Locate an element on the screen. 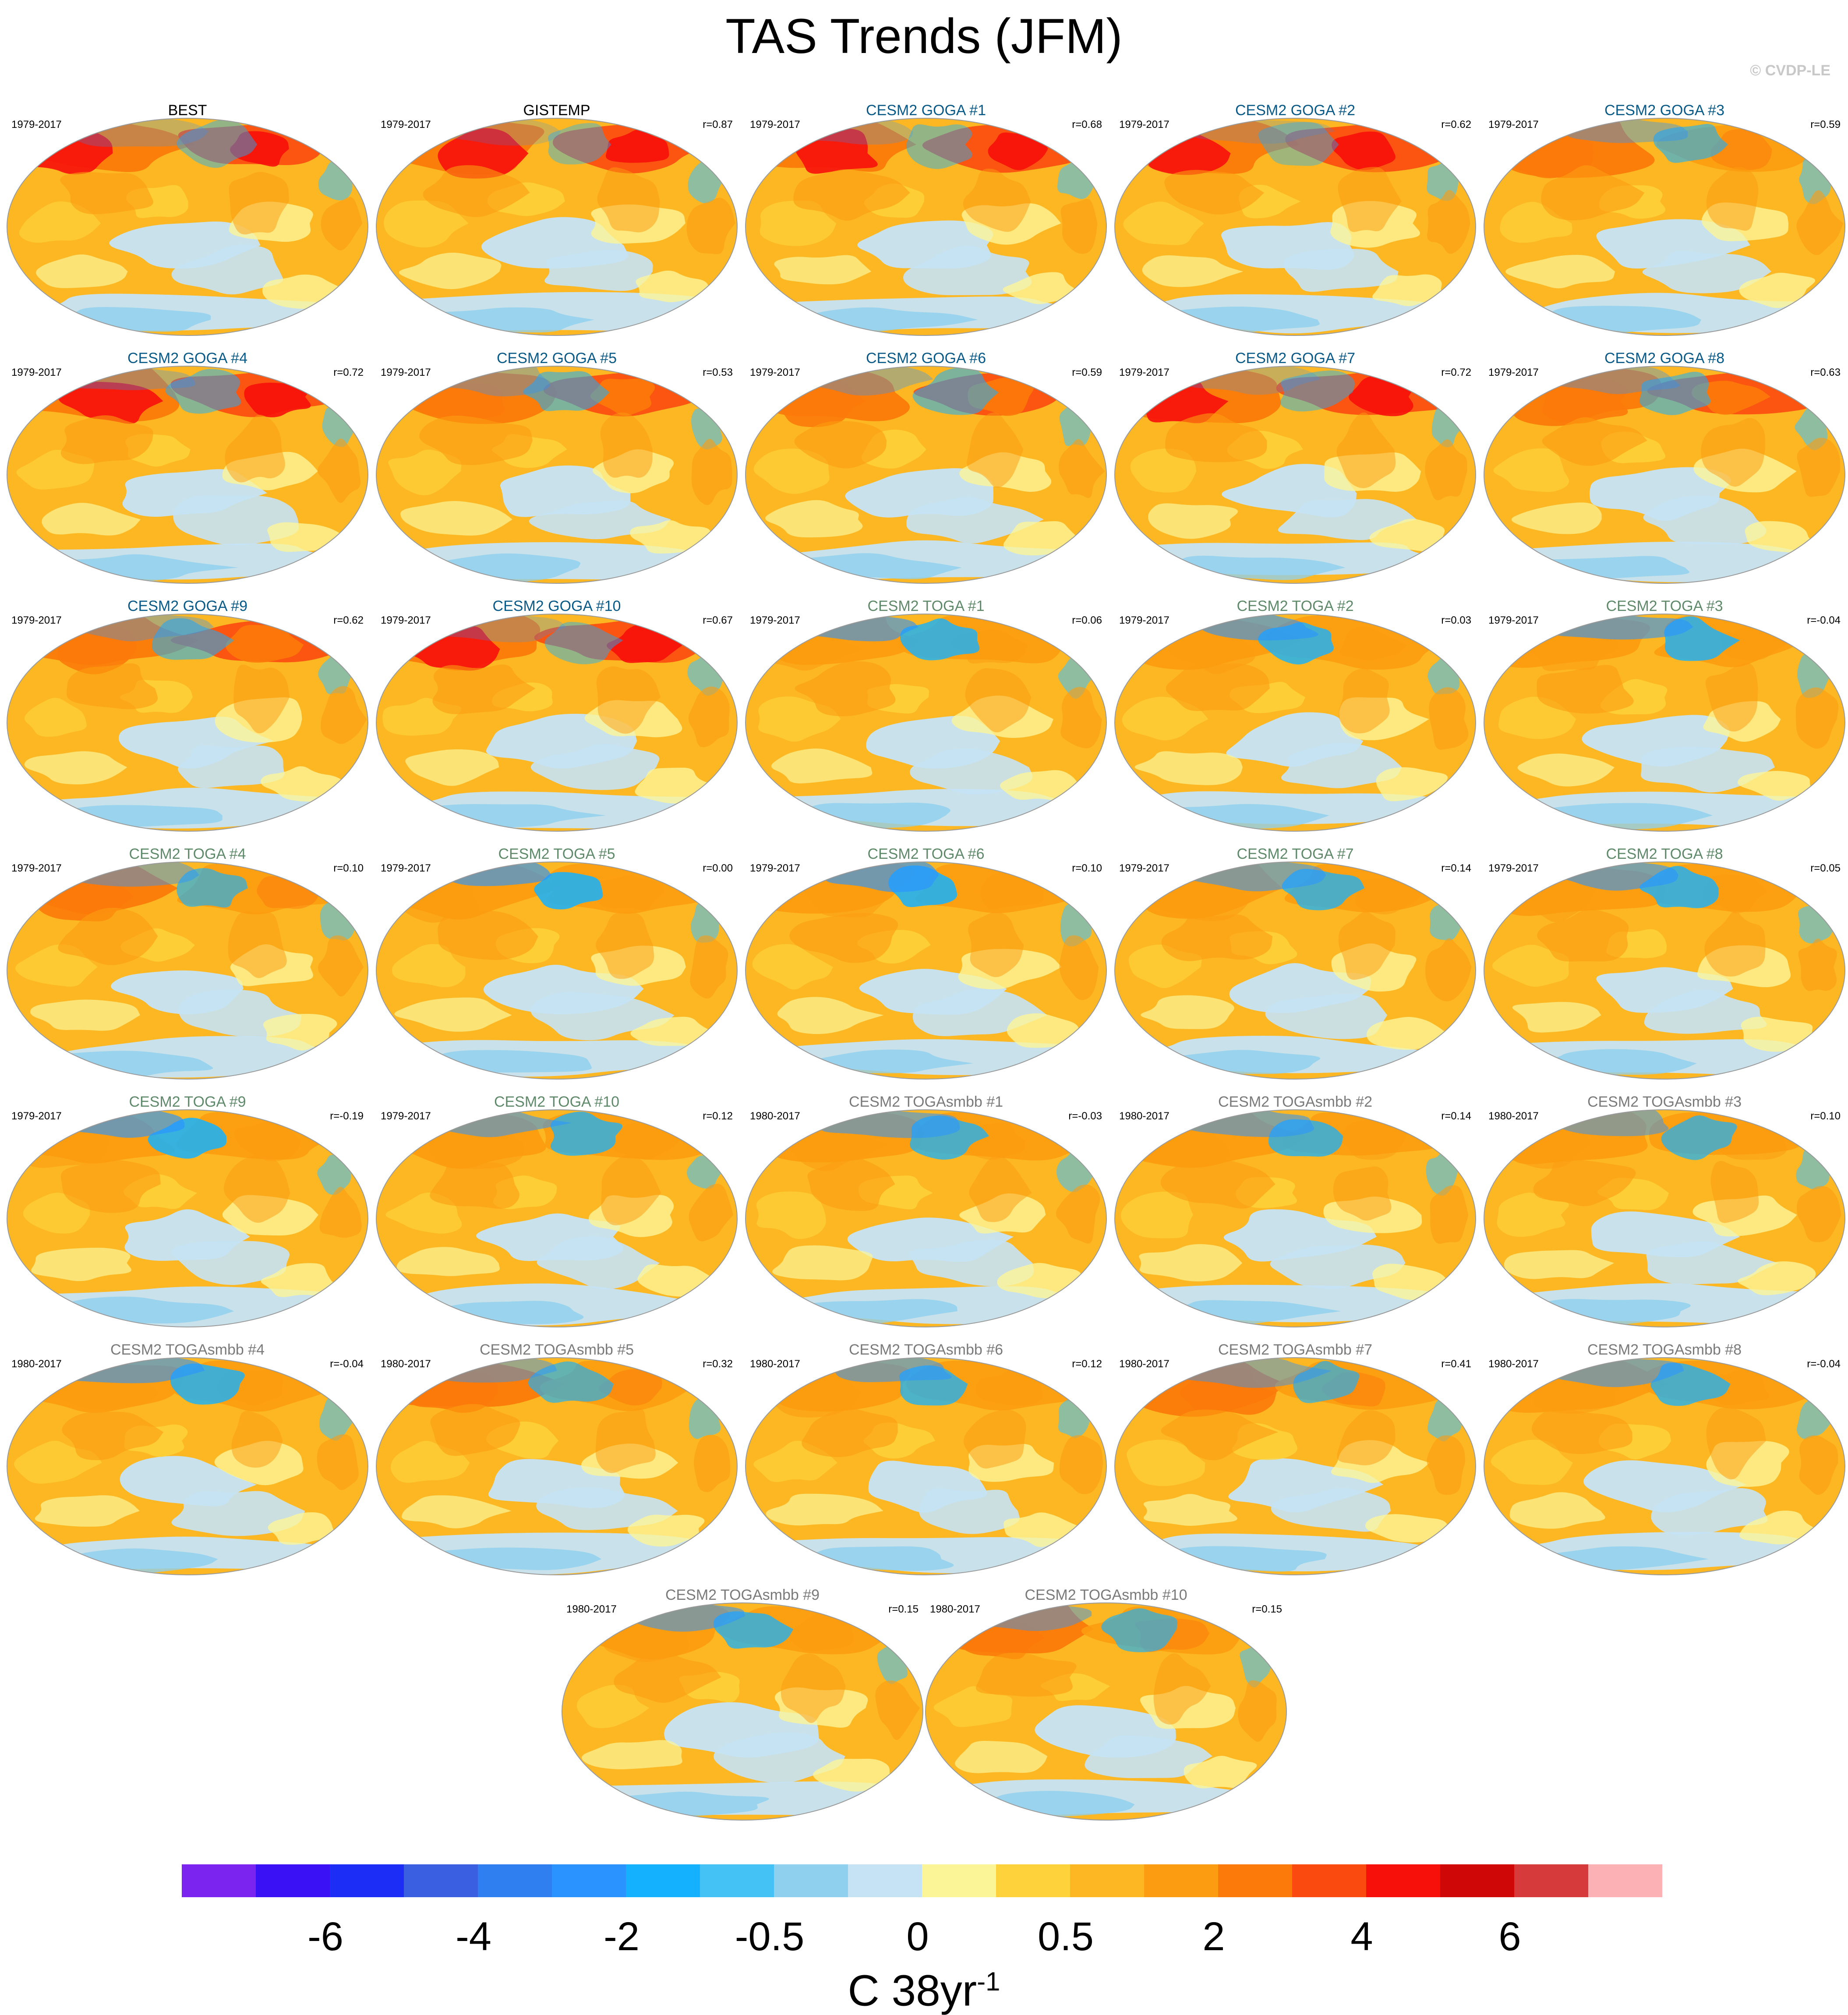 Image resolution: width=1848 pixels, height=2015 pixels. panel-title: CESM2 TOGA #8 is located at coordinates (1664, 854).